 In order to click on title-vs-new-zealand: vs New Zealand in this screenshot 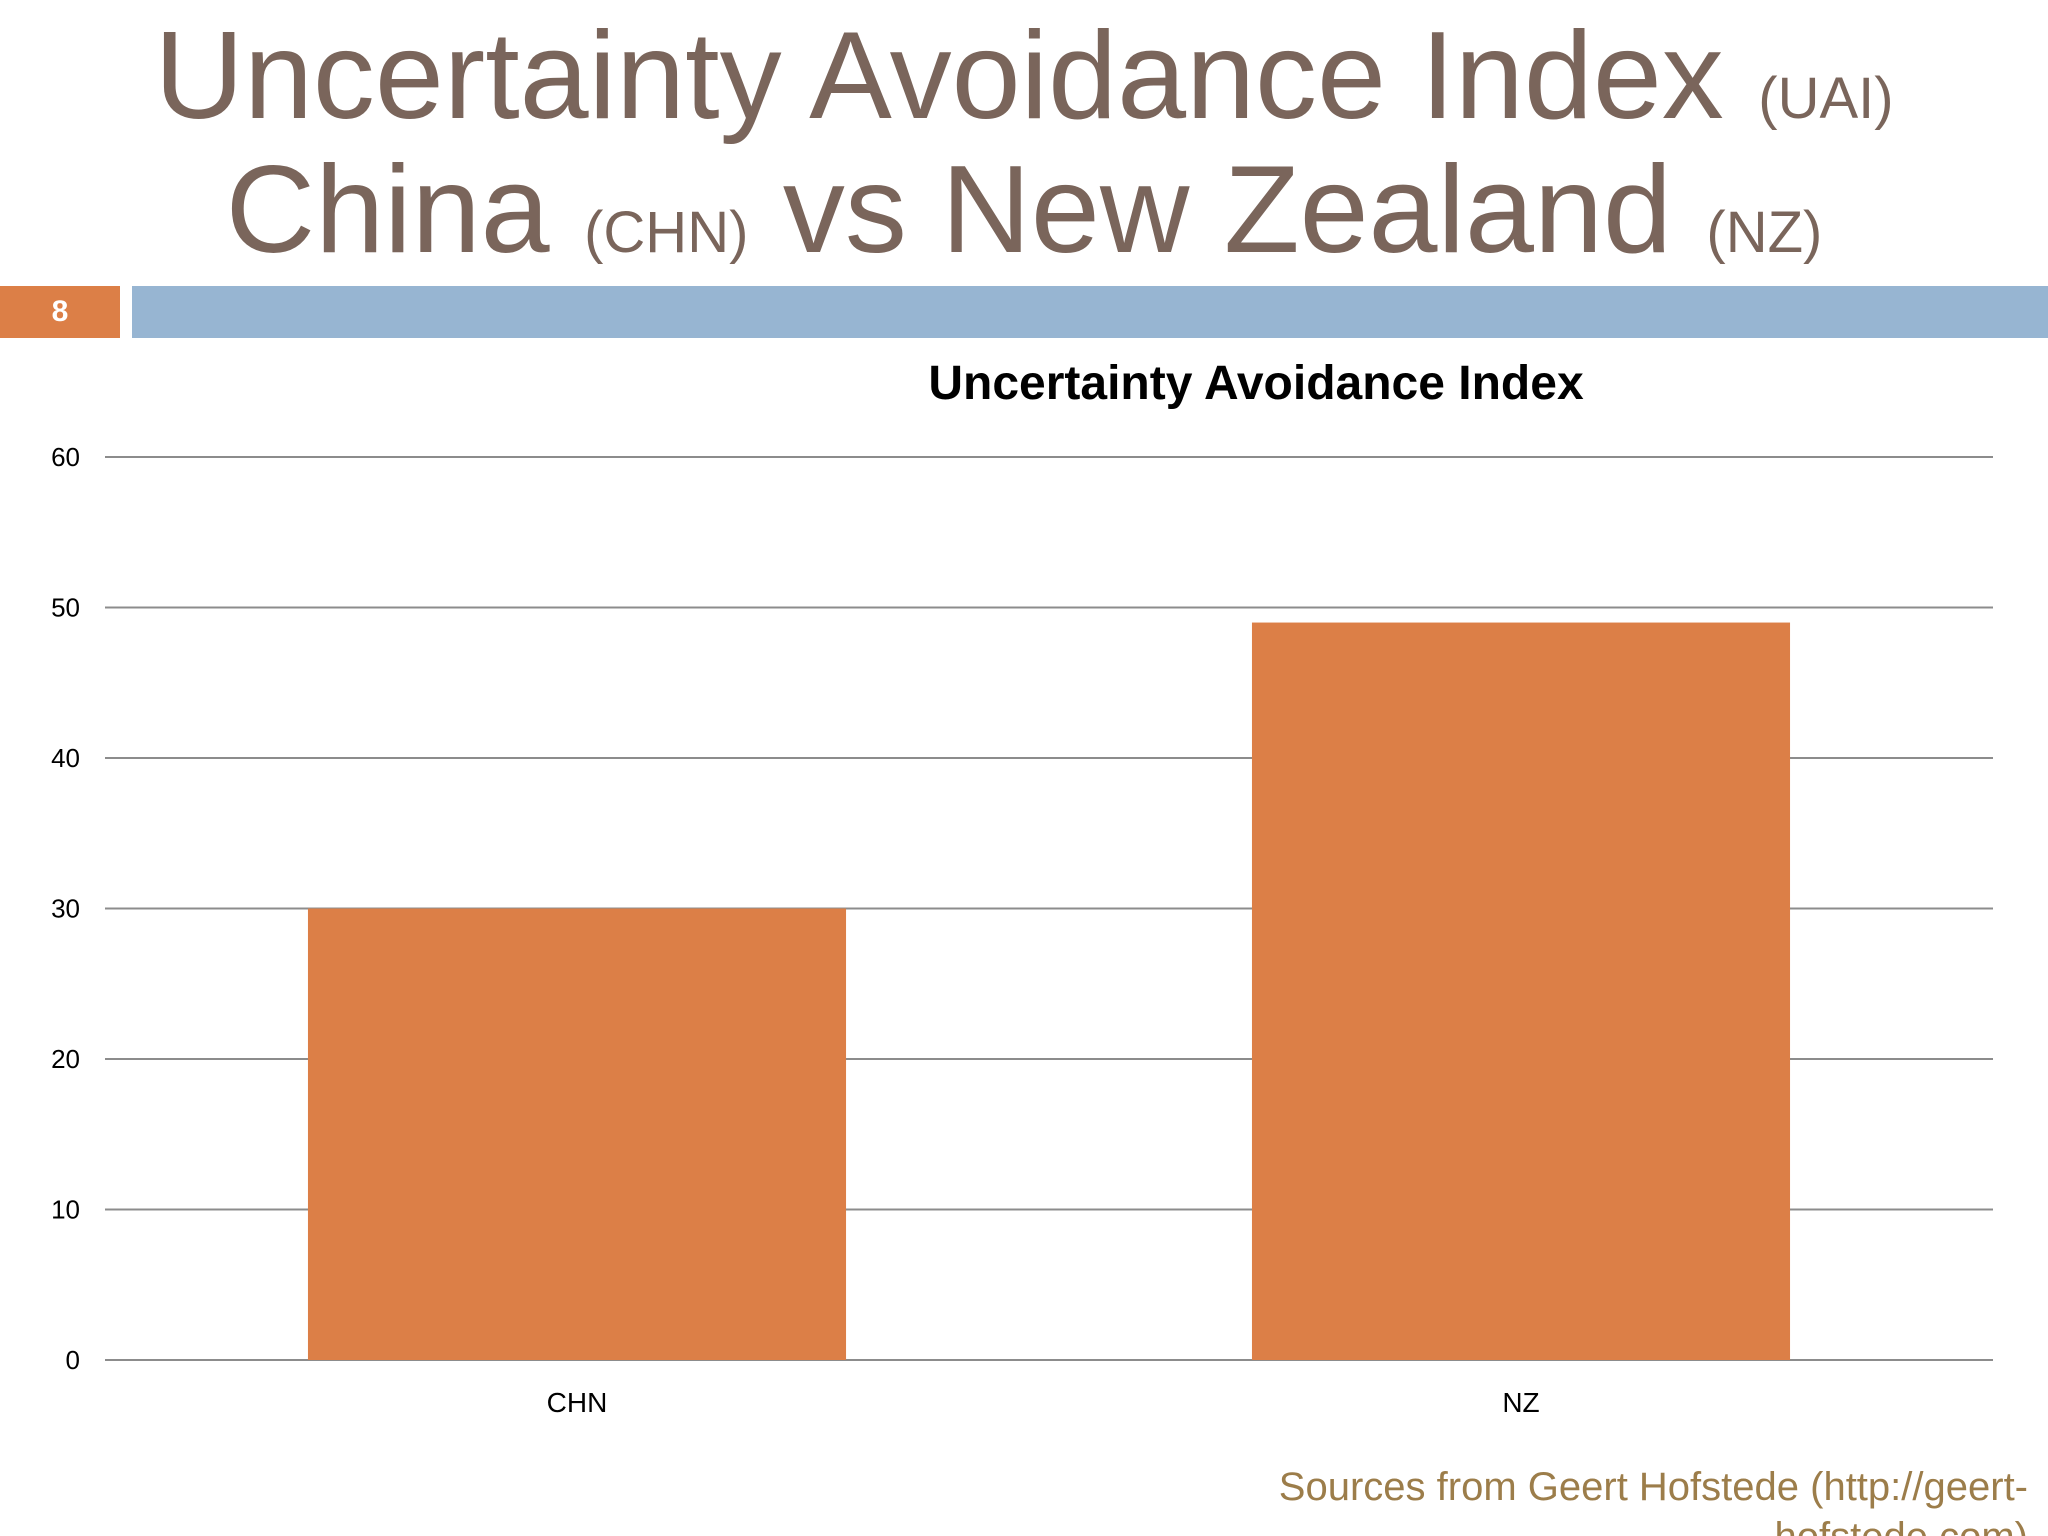, I will do `click(1227, 210)`.